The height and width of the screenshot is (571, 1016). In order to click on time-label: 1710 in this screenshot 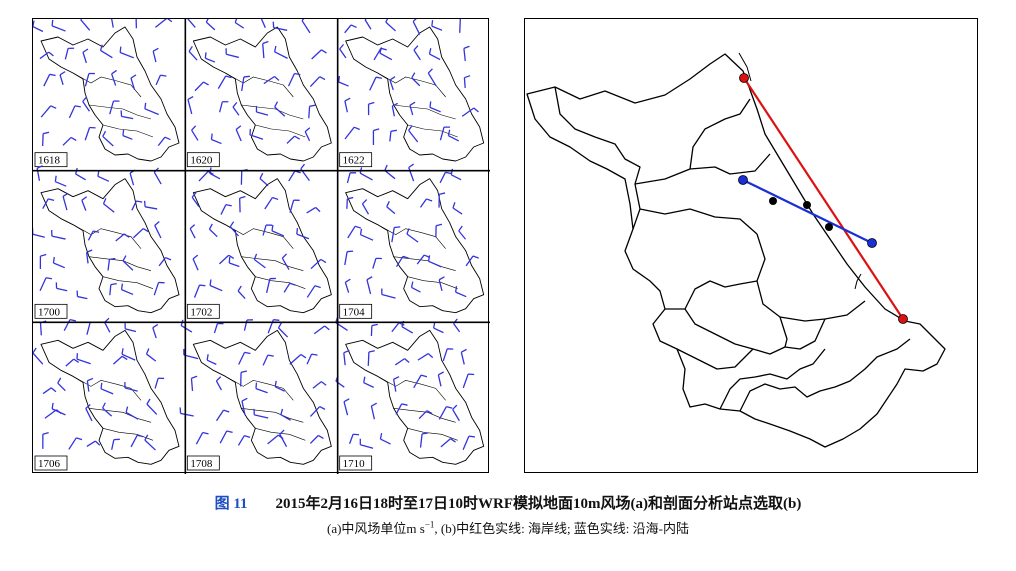, I will do `click(354, 464)`.